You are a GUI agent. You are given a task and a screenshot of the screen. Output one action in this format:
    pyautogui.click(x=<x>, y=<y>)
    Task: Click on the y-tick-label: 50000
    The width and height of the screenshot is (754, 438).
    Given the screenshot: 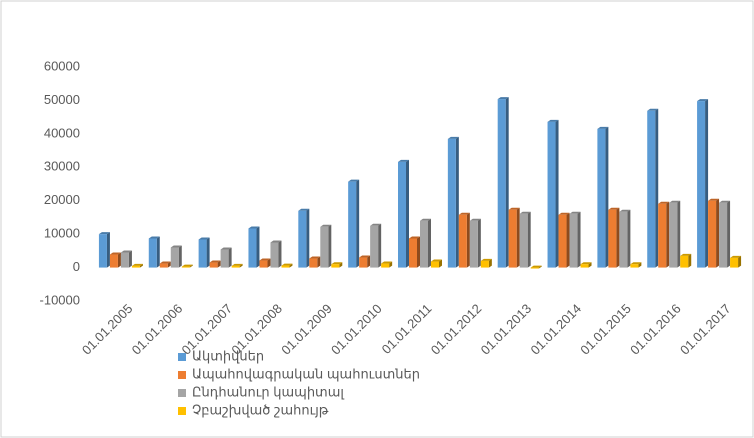 What is the action you would take?
    pyautogui.click(x=62, y=99)
    